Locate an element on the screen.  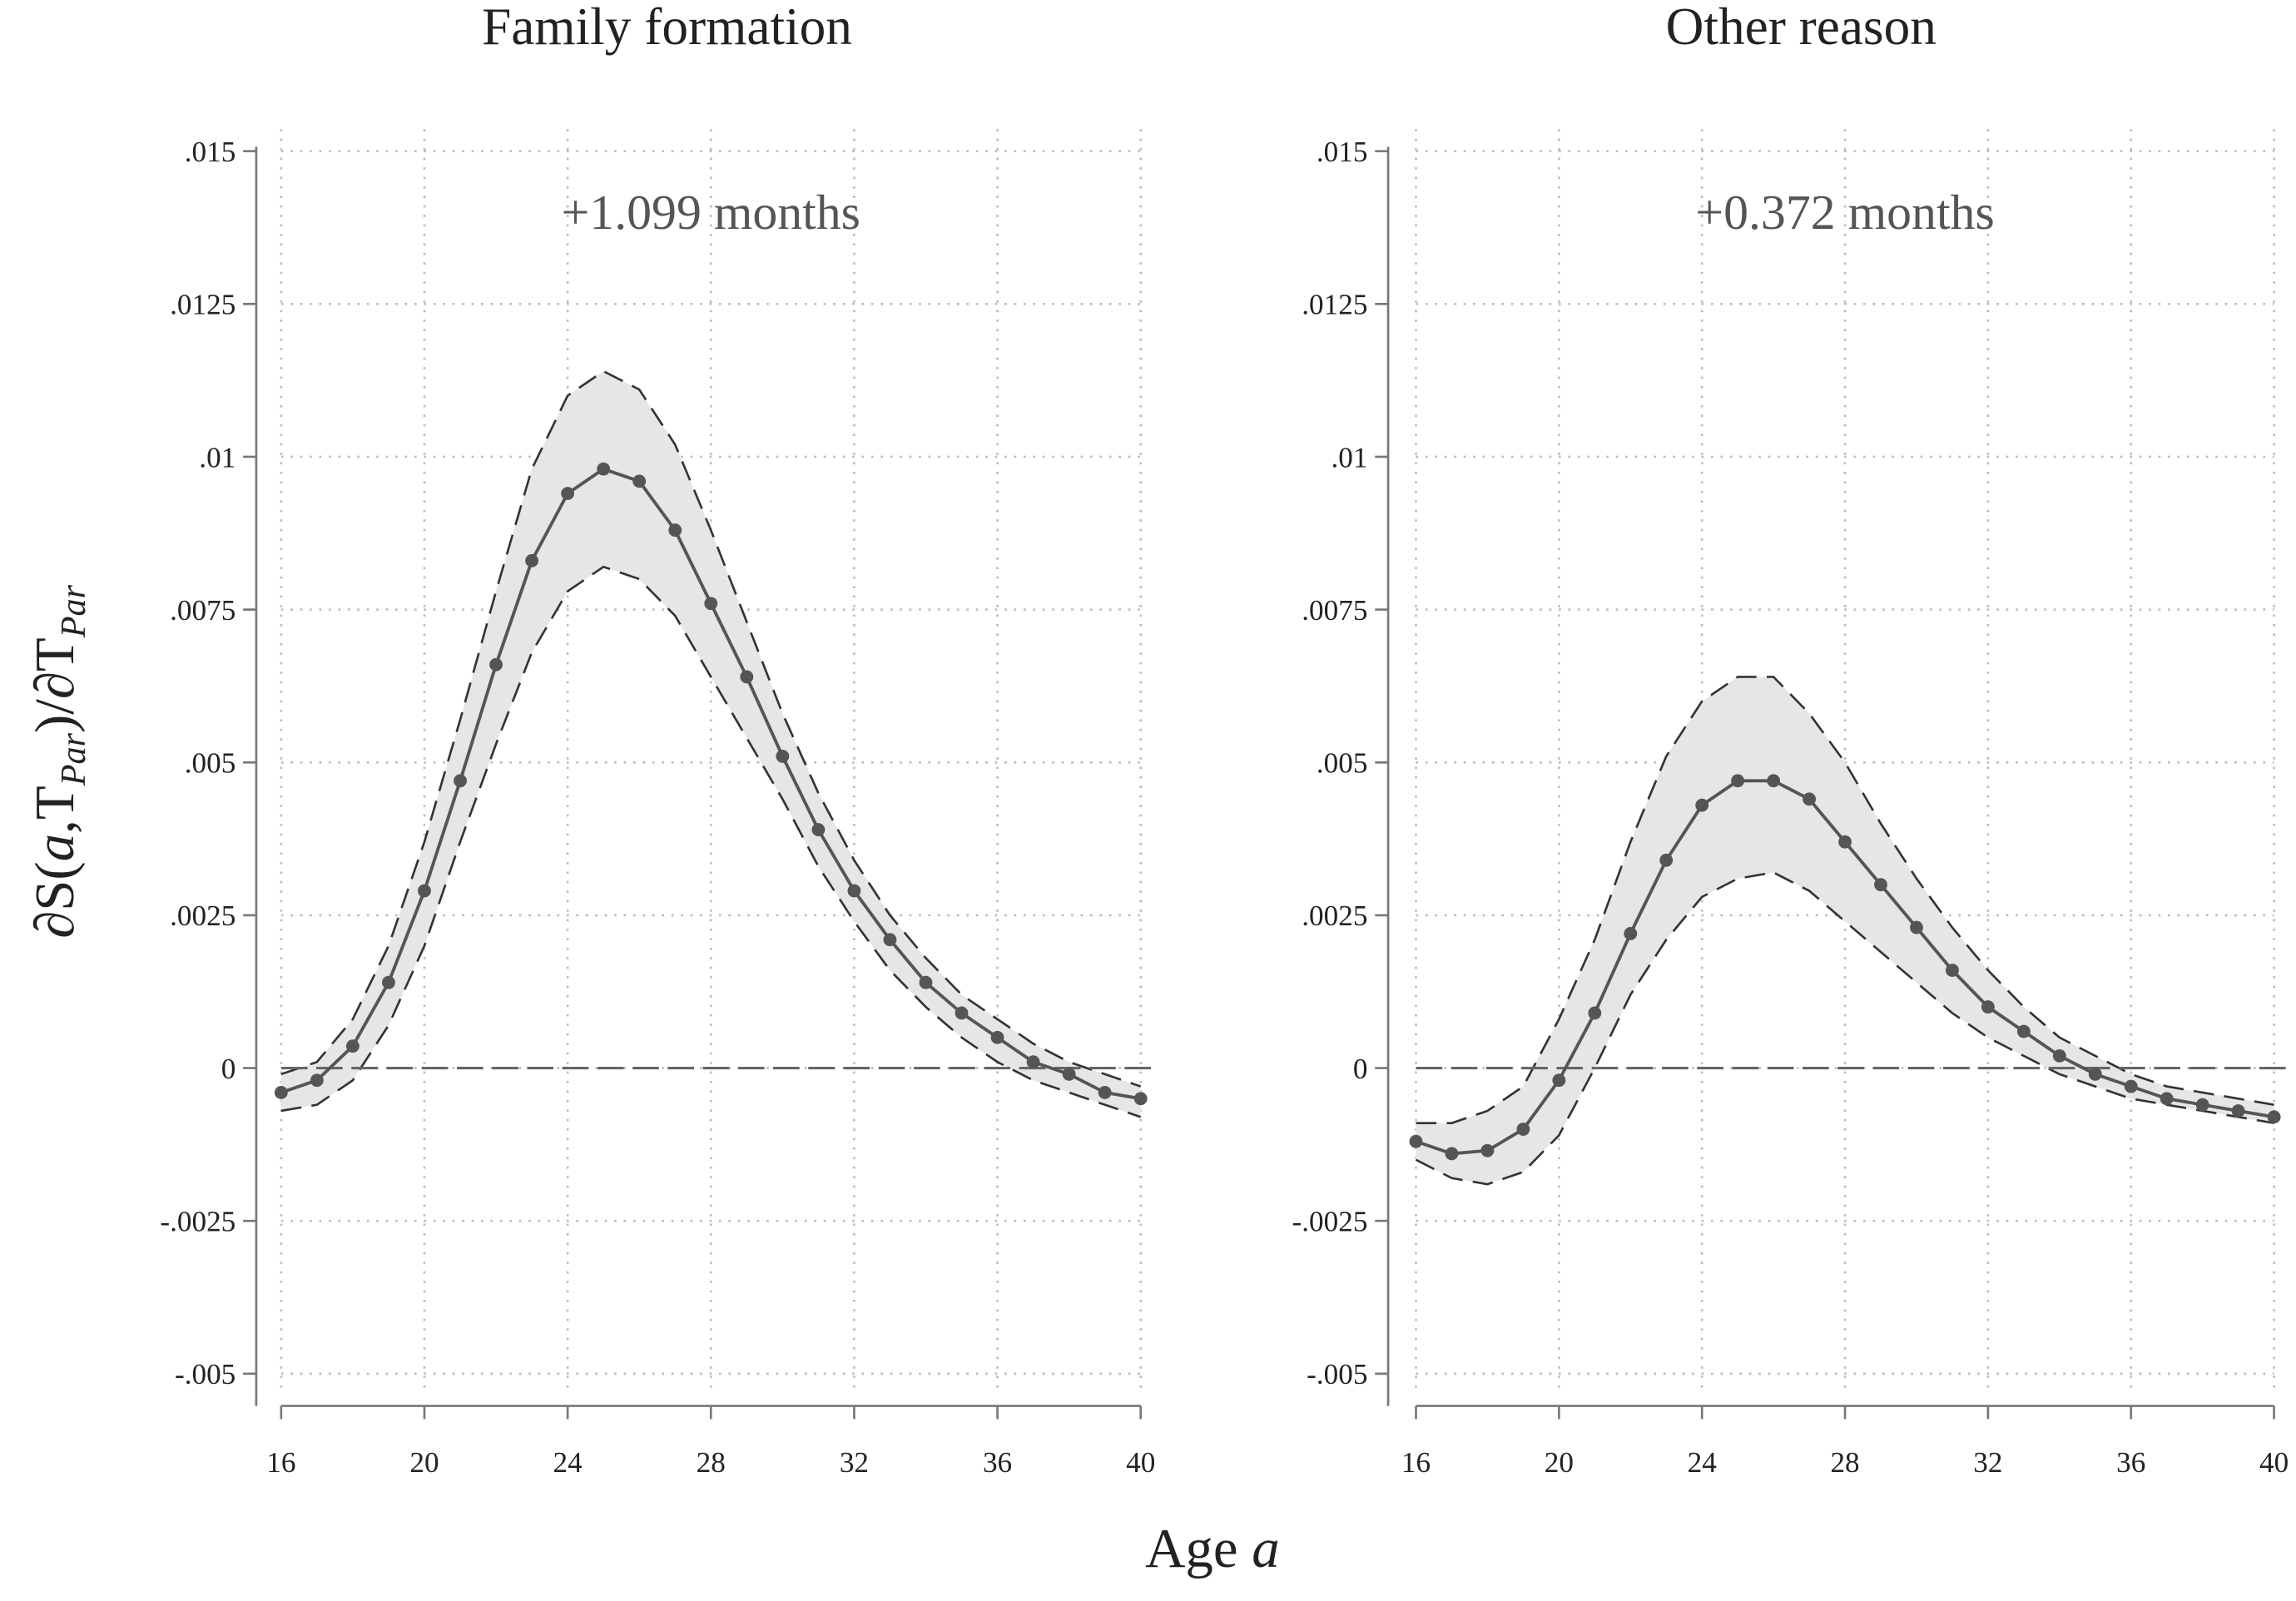
panel-title: Family formation is located at coordinates (667, 28).